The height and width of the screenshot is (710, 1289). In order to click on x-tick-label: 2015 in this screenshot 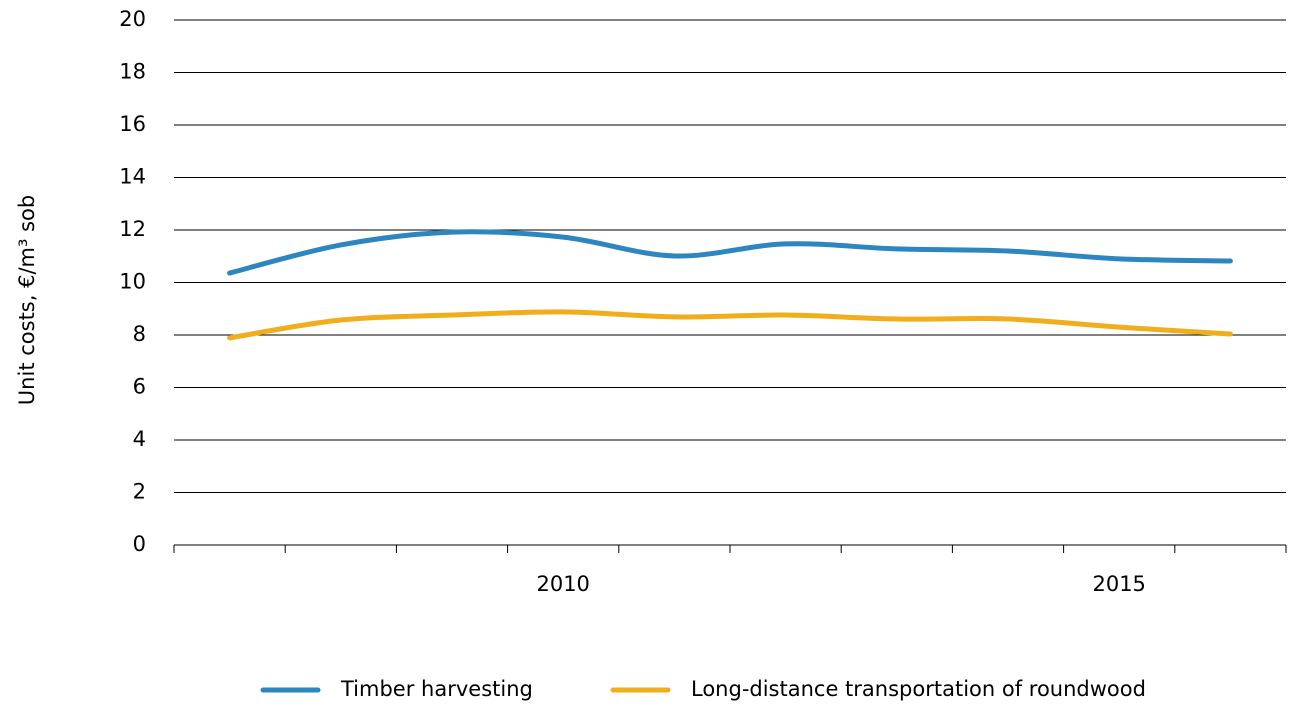, I will do `click(1118, 584)`.